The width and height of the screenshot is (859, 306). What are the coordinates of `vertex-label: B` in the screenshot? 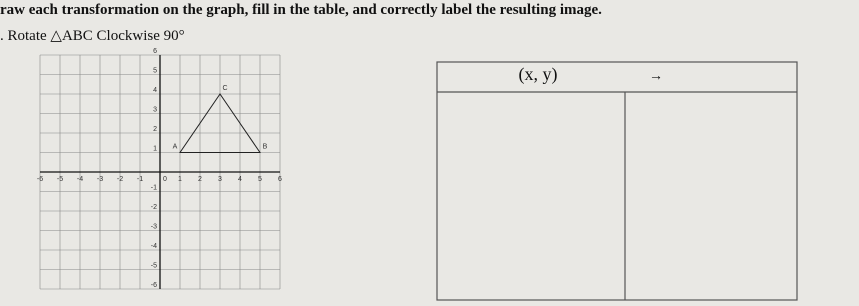 It's located at (265, 146).